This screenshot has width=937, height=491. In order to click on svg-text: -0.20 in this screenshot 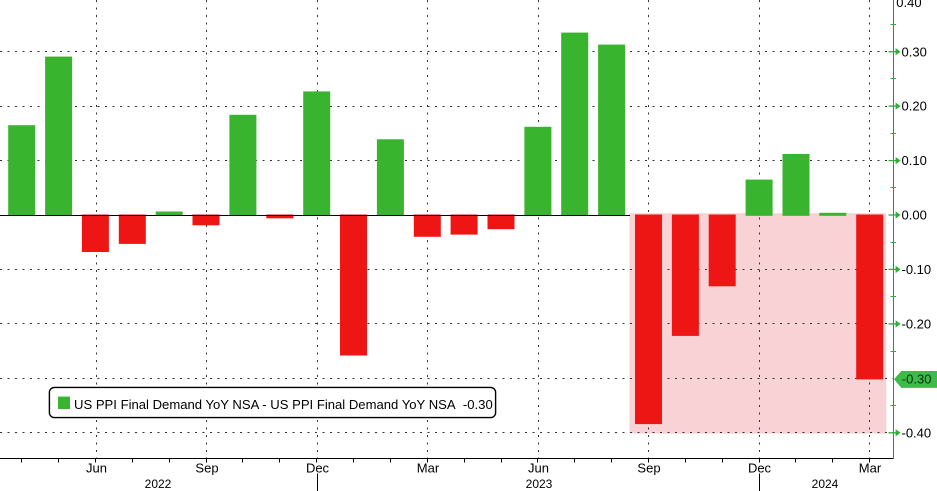, I will do `click(917, 324)`.